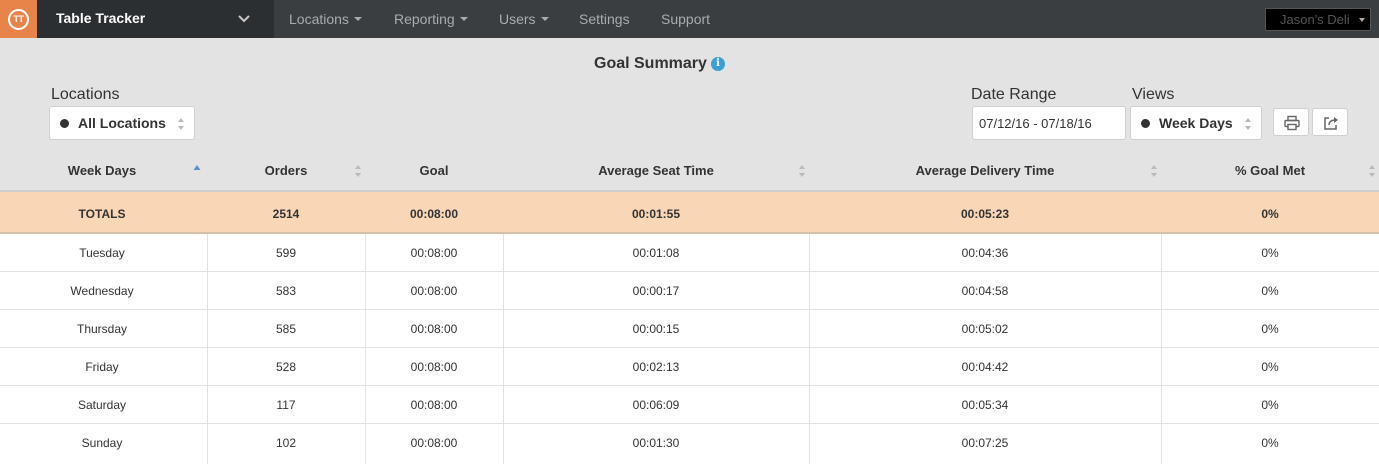  What do you see at coordinates (286, 405) in the screenshot?
I see `cell-orders: 117` at bounding box center [286, 405].